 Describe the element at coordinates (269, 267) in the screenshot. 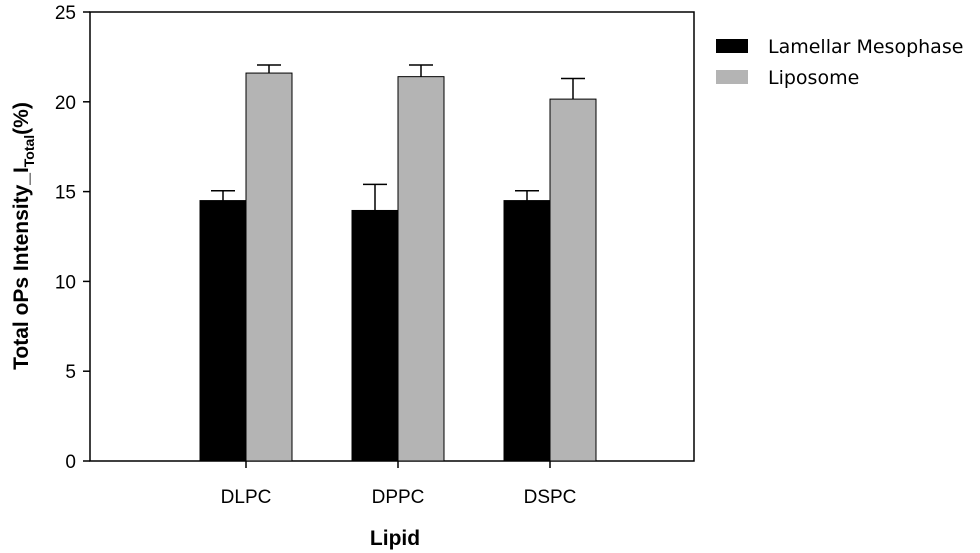

I see `bar-liposome-dlpc` at that location.